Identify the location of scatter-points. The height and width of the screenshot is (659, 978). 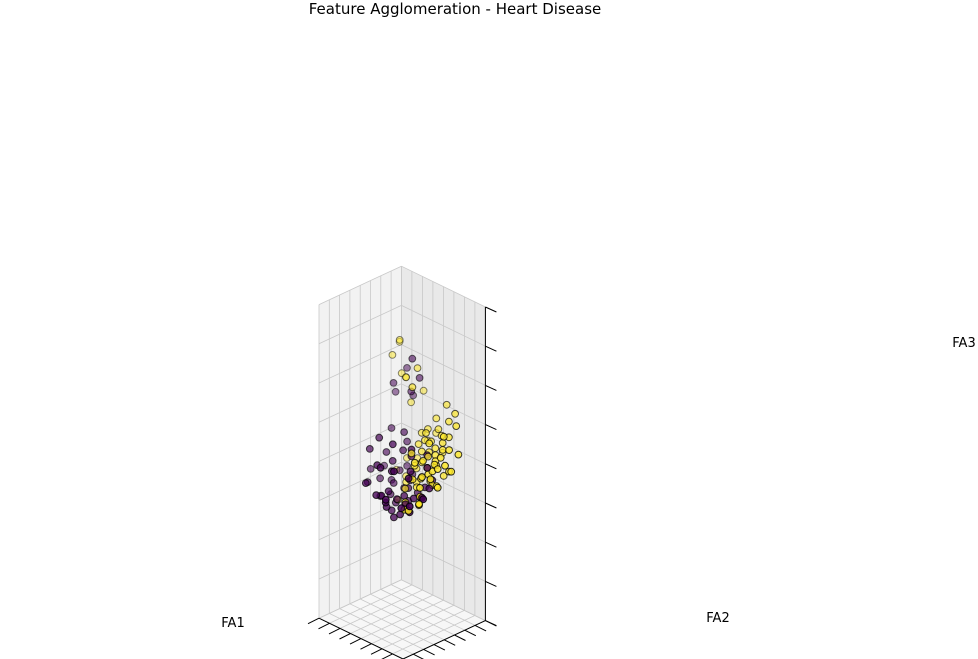
(412, 429).